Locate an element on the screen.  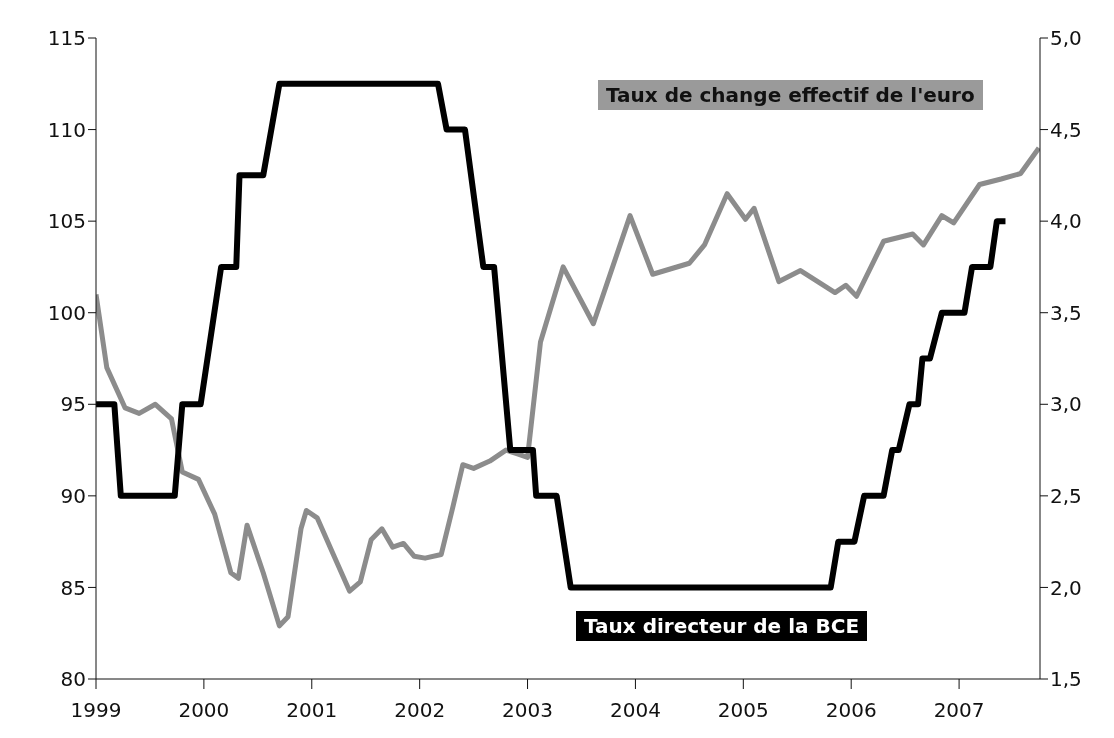
x-tick-label: 2003 is located at coordinates (527, 710).